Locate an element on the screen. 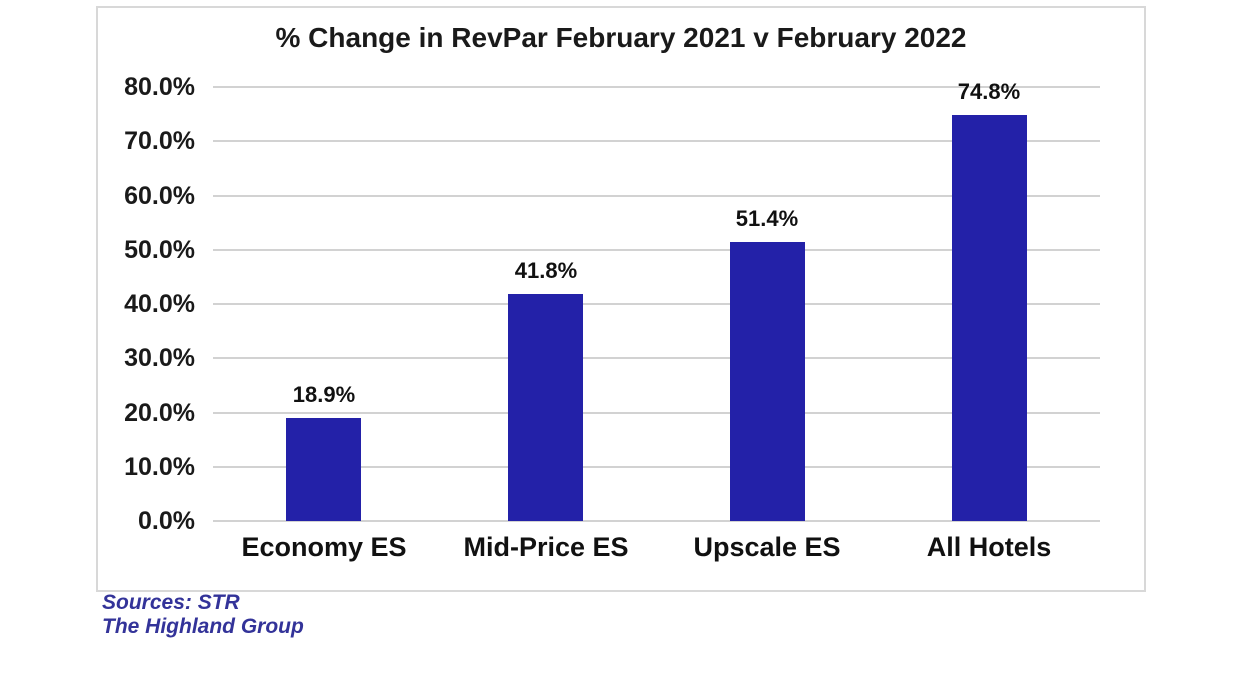 The image size is (1245, 699). bar-all-hotels is located at coordinates (989, 318).